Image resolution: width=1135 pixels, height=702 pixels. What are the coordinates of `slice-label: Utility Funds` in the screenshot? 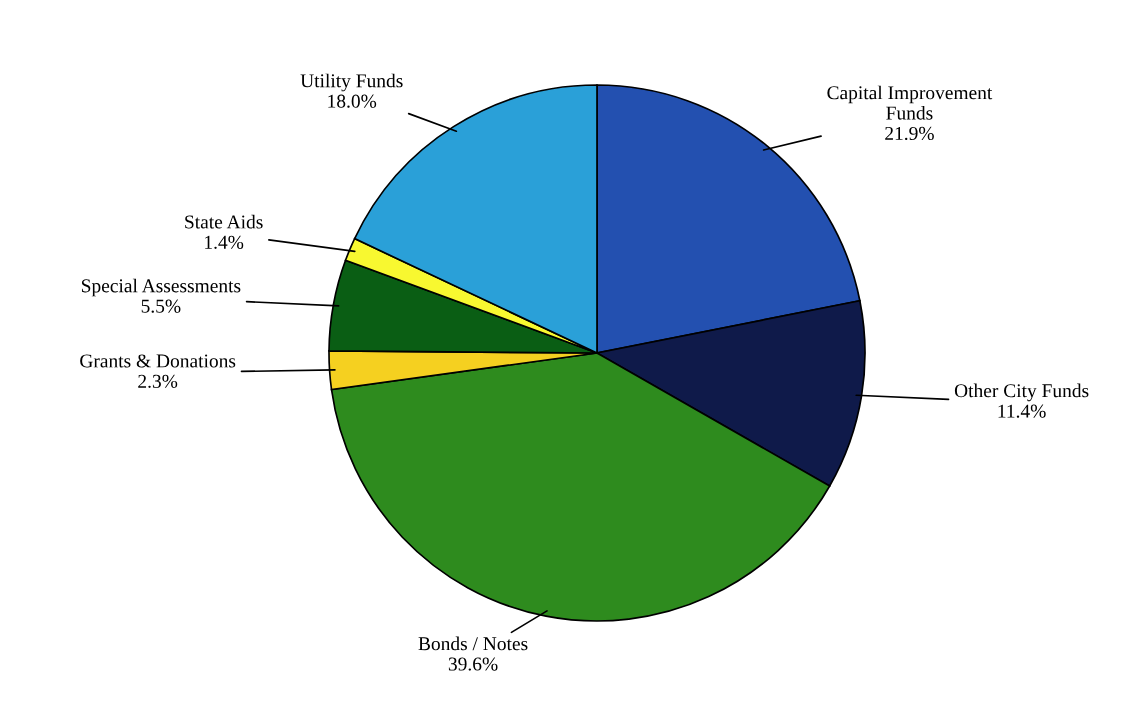 It's located at (351, 82).